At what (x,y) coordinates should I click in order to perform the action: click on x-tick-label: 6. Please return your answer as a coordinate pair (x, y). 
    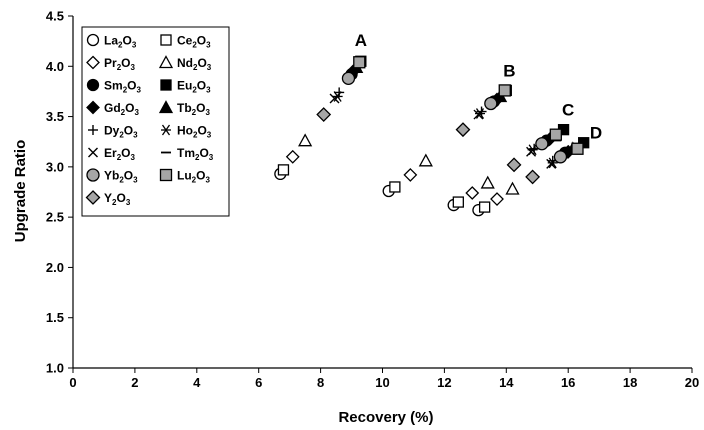
    Looking at the image, I should click on (258, 382).